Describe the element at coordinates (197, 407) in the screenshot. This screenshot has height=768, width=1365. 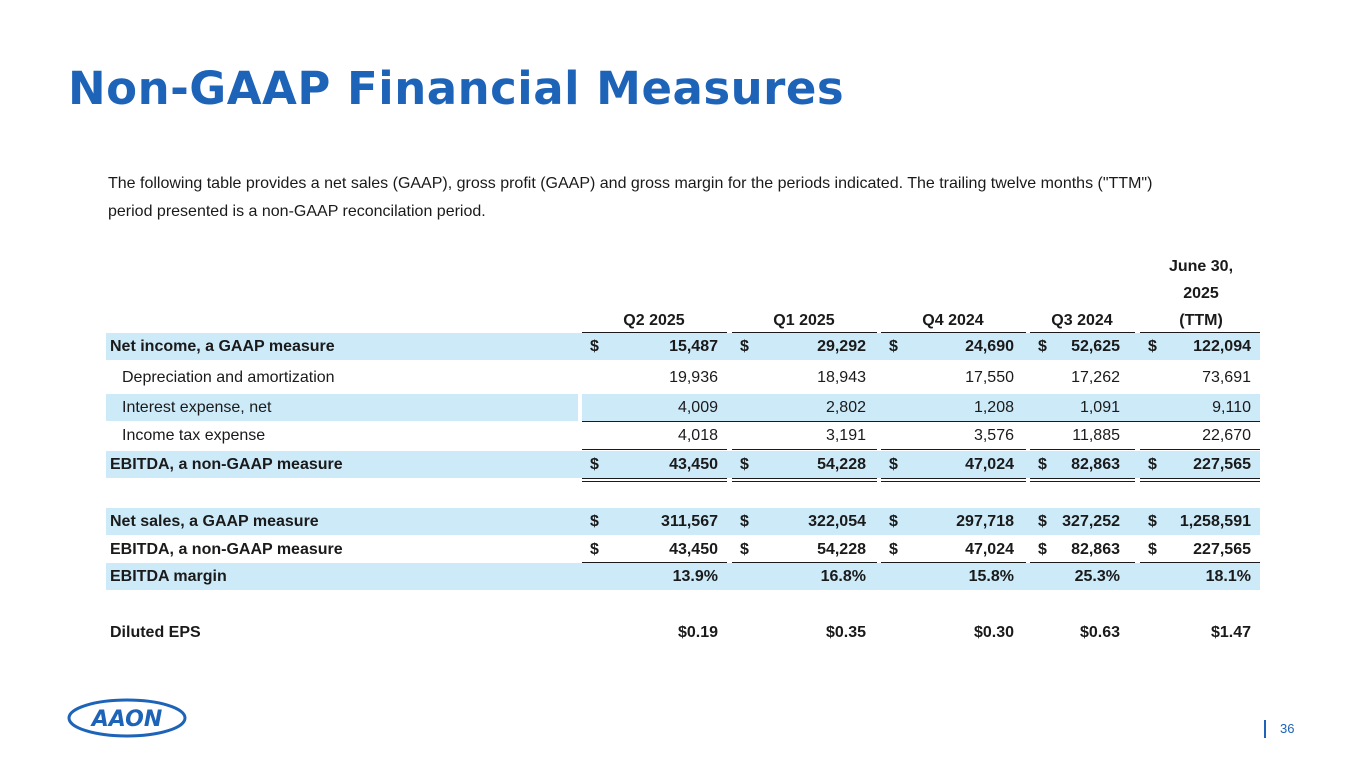
I see `row-label: Interest expense, net` at that location.